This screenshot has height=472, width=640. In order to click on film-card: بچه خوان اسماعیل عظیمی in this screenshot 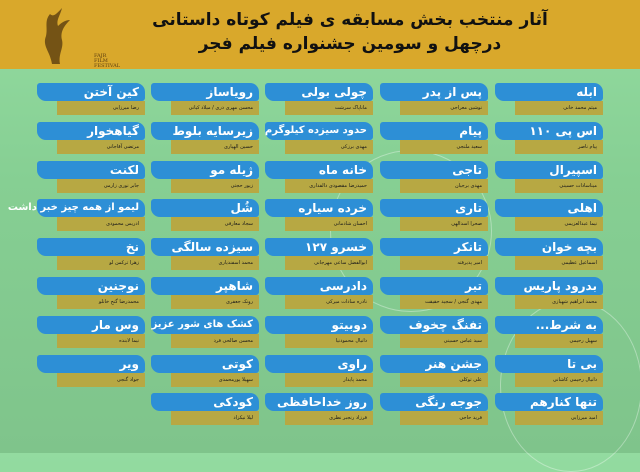, I will do `click(549, 254)`.